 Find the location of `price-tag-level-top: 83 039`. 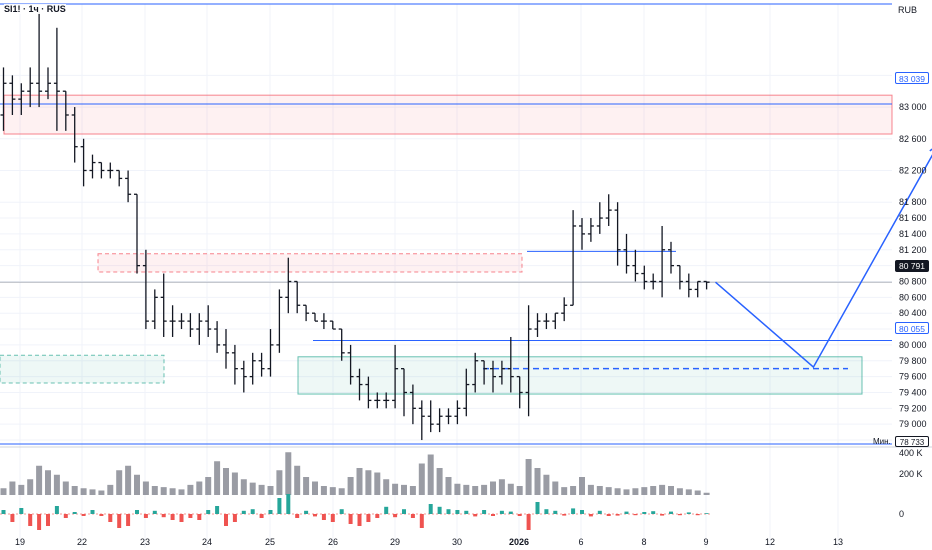

price-tag-level-top: 83 039 is located at coordinates (912, 78).